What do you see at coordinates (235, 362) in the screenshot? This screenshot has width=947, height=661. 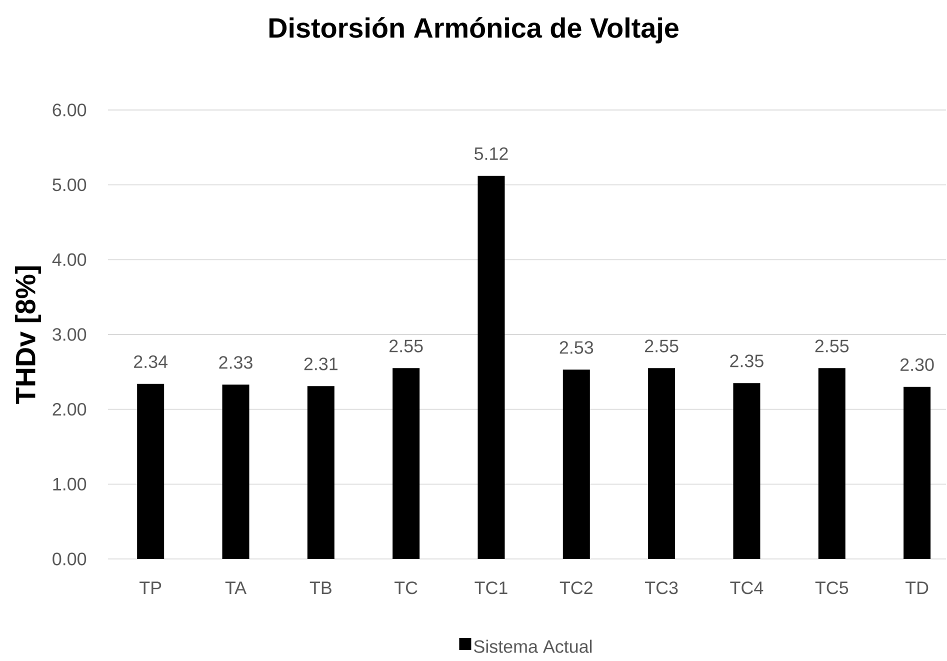 I see `data-label: 2.33` at bounding box center [235, 362].